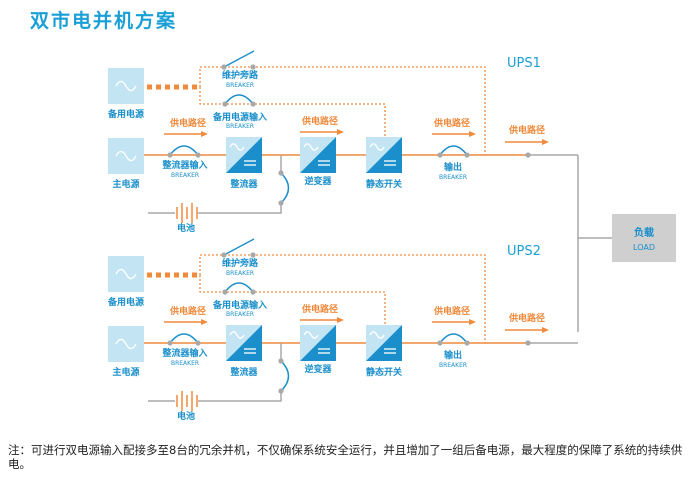  I want to click on ups-label: UPS1, so click(524, 63).